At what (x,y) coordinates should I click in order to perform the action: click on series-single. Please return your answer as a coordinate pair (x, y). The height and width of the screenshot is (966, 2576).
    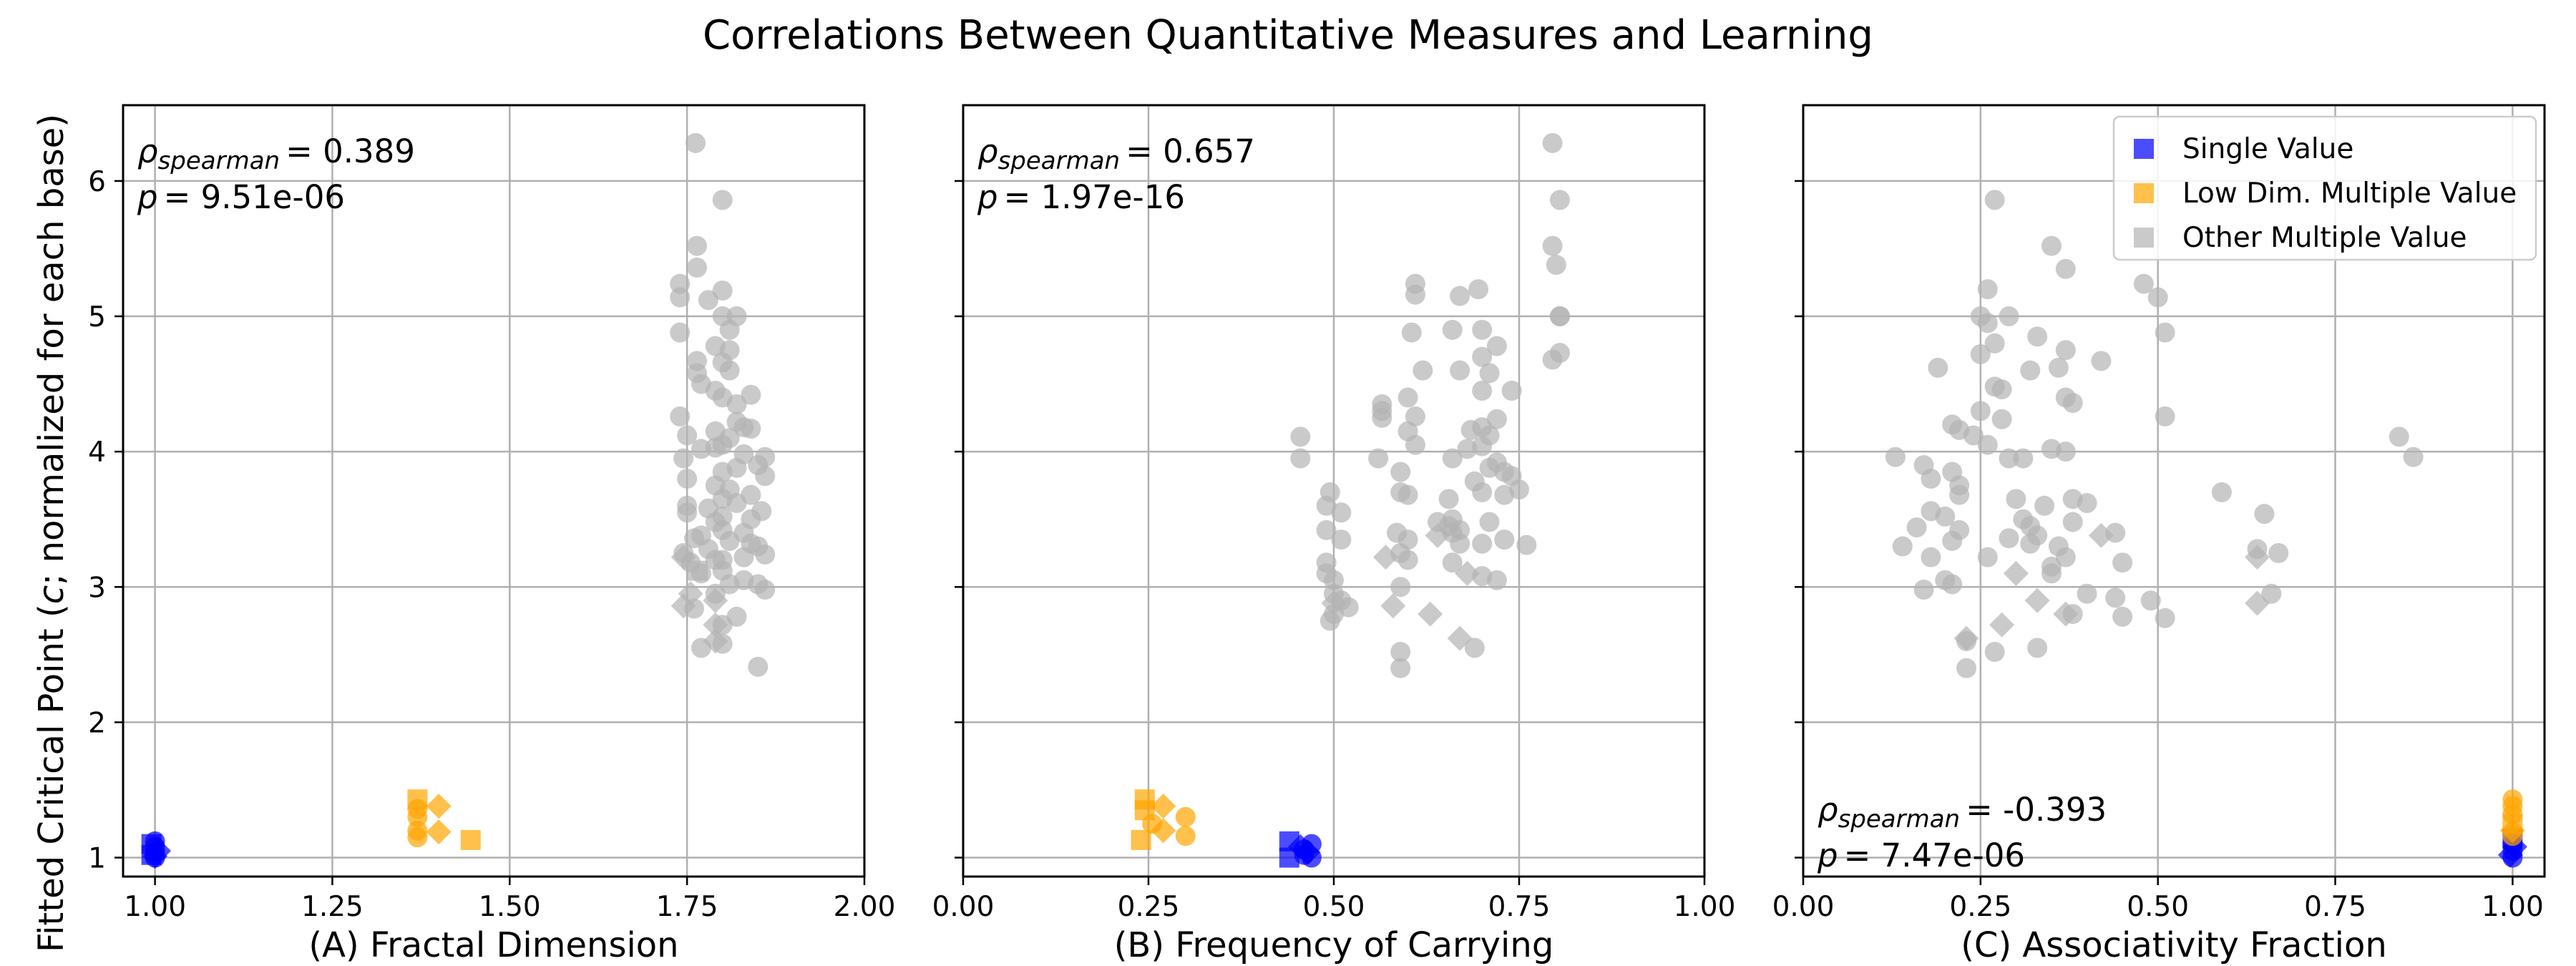
    Looking at the image, I should click on (1300, 849).